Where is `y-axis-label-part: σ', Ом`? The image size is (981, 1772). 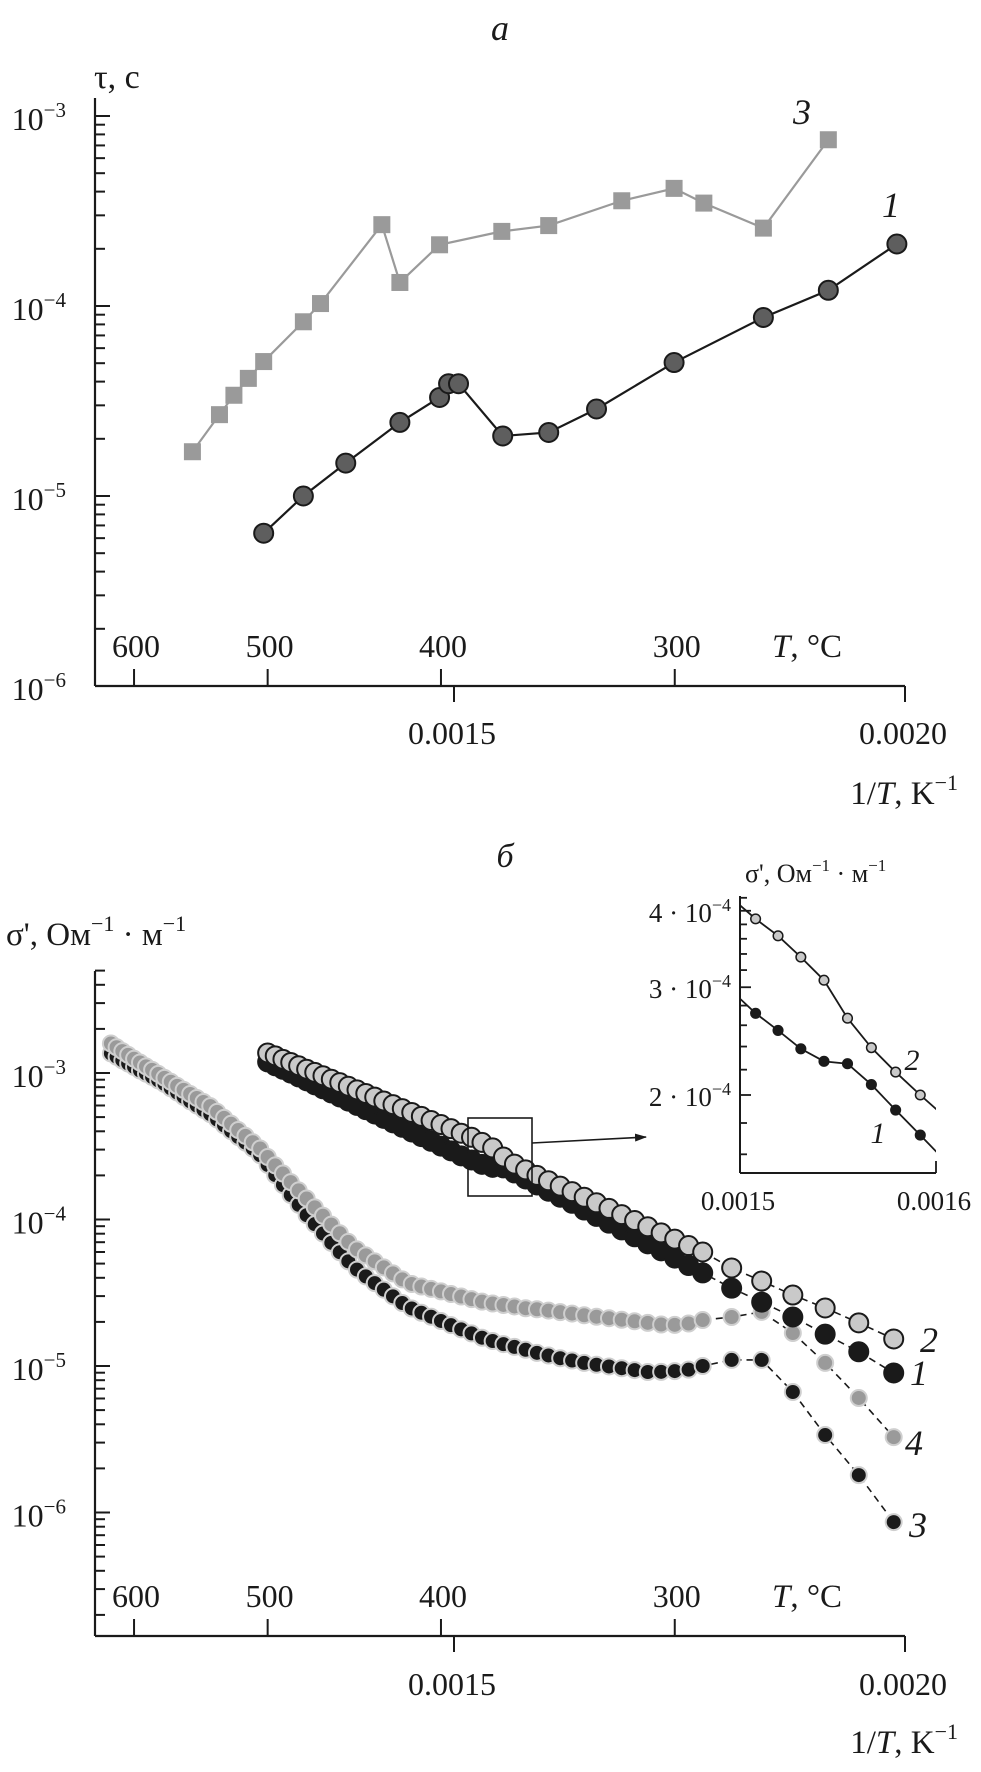
y-axis-label-part: σ', Ом is located at coordinates (48, 935).